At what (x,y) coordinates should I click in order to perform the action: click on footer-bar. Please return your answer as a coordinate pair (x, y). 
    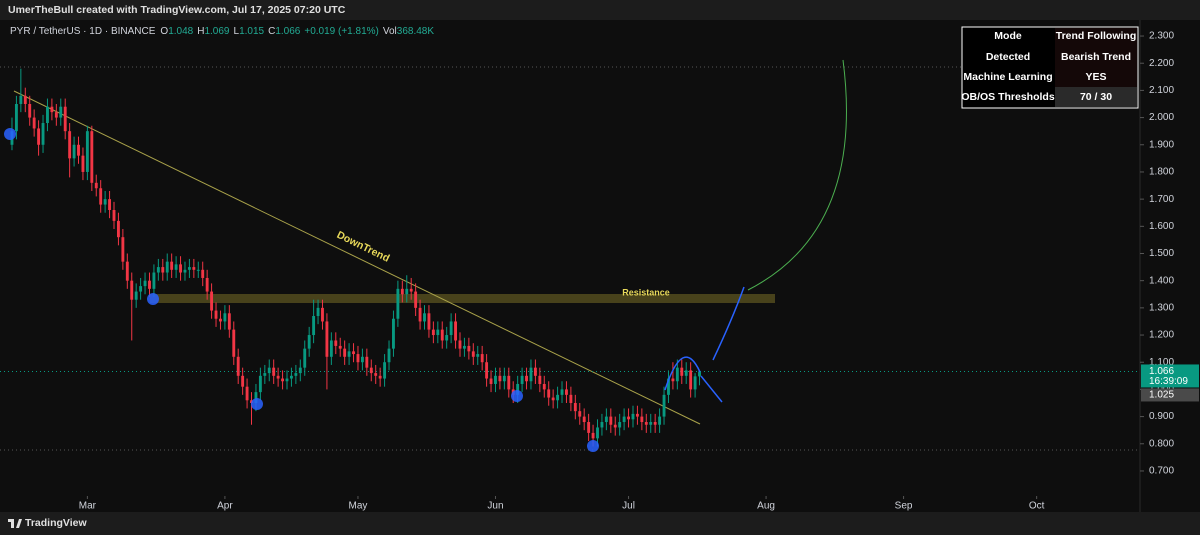
    Looking at the image, I should click on (600, 523).